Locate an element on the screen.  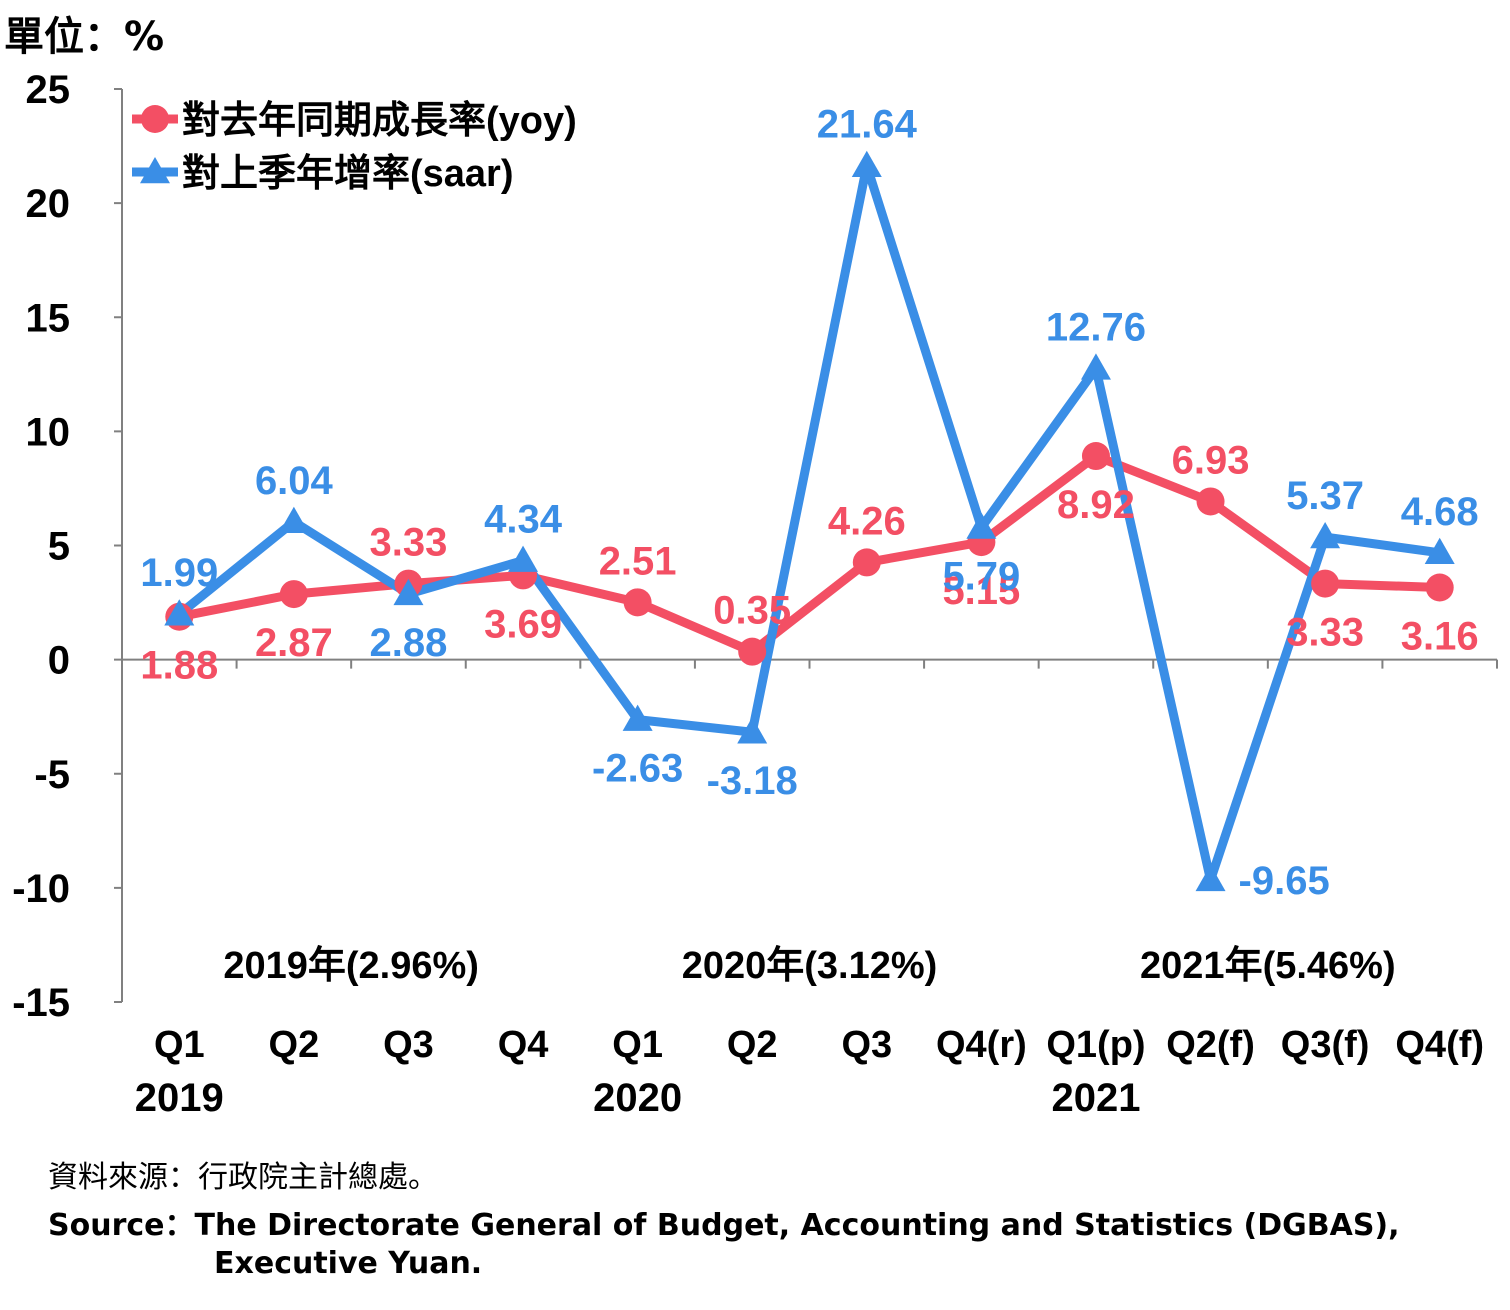
saar-data-label: 12.76 is located at coordinates (1096, 327).